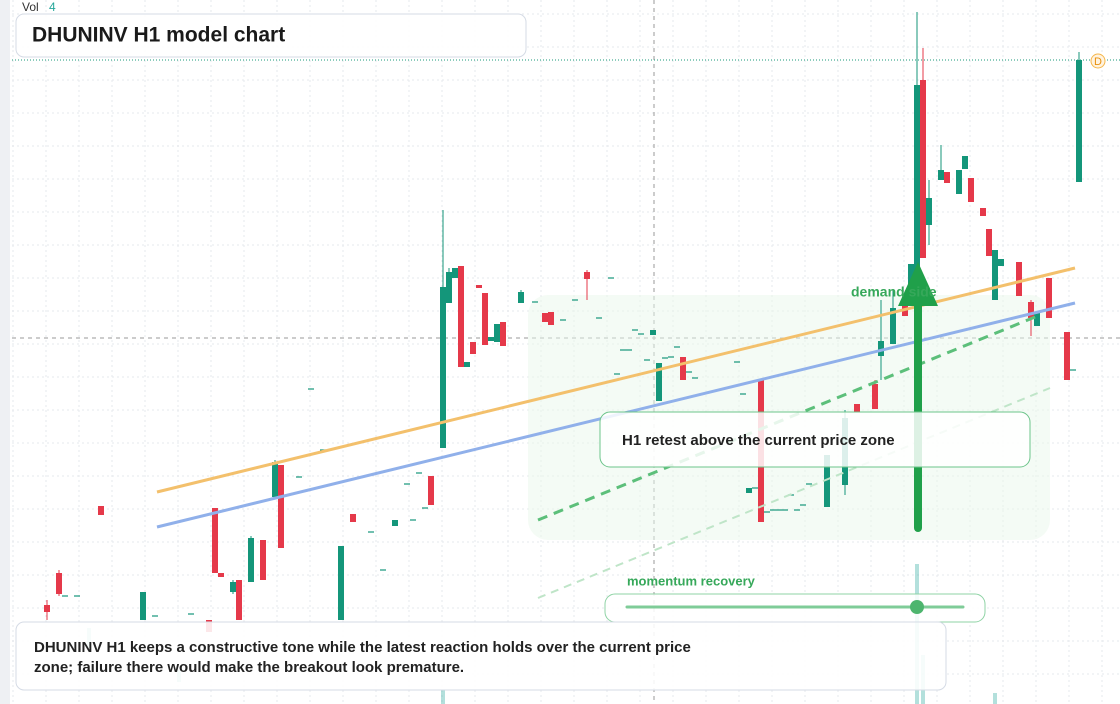 The image size is (1120, 704). What do you see at coordinates (5, 352) in the screenshot?
I see `left-edge` at bounding box center [5, 352].